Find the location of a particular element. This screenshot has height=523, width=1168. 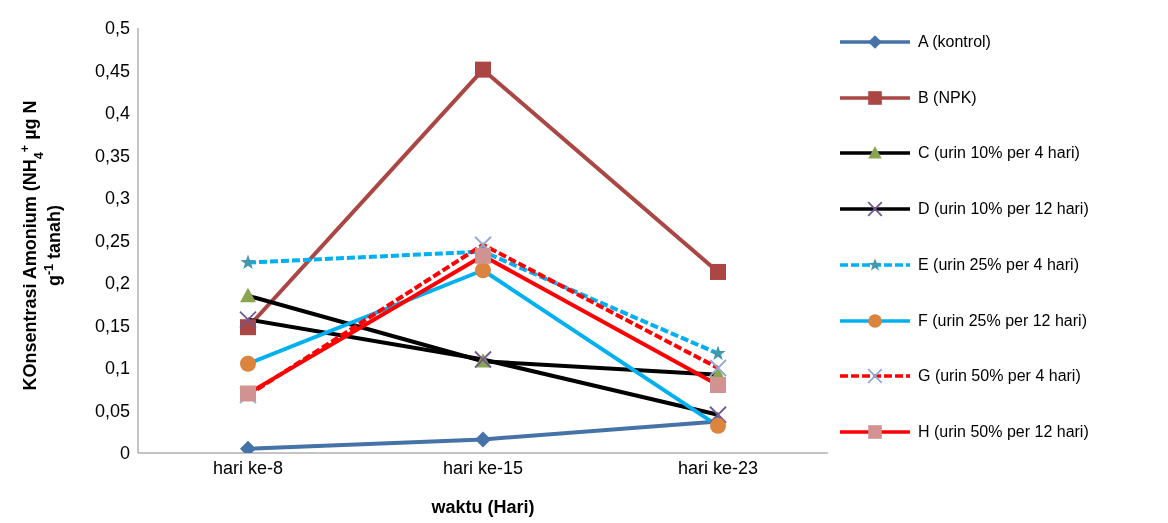

legend-label: B (NPK) is located at coordinates (947, 97).